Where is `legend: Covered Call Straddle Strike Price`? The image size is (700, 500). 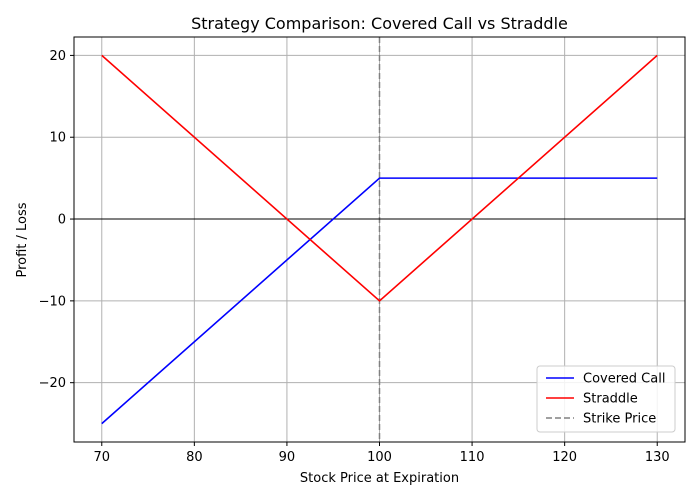
legend: Covered Call Straddle Strike Price is located at coordinates (606, 399).